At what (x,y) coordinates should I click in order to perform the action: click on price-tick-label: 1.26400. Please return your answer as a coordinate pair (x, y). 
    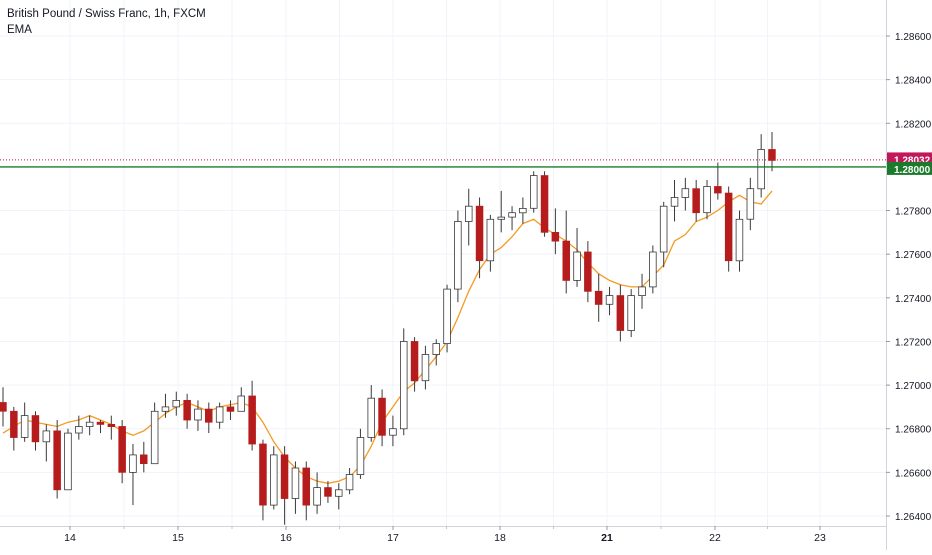
    Looking at the image, I should click on (913, 517).